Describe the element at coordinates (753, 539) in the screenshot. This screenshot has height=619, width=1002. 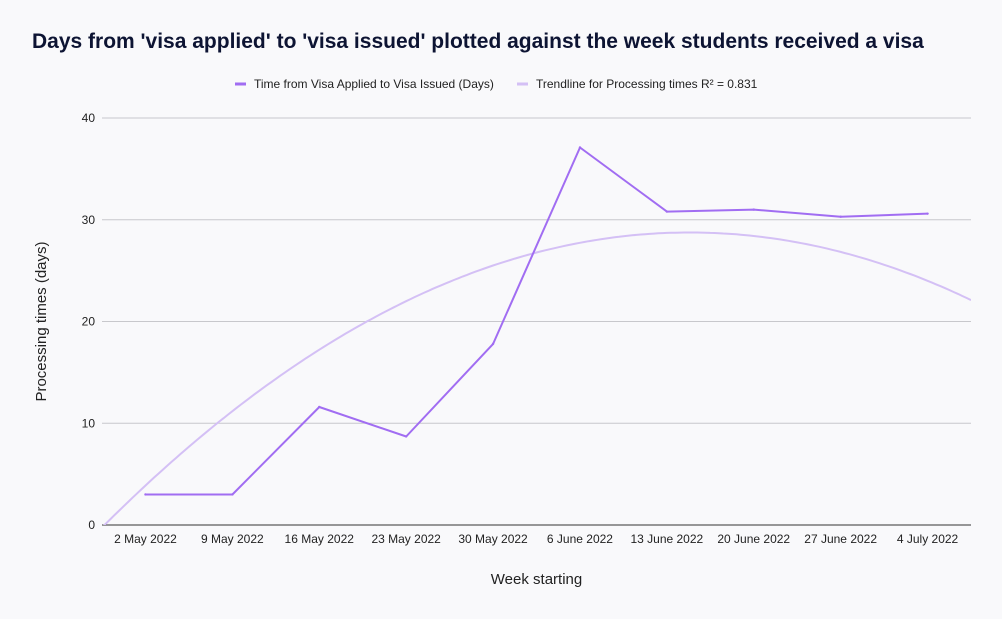
I see `x-tick-label: 20 June 2022` at that location.